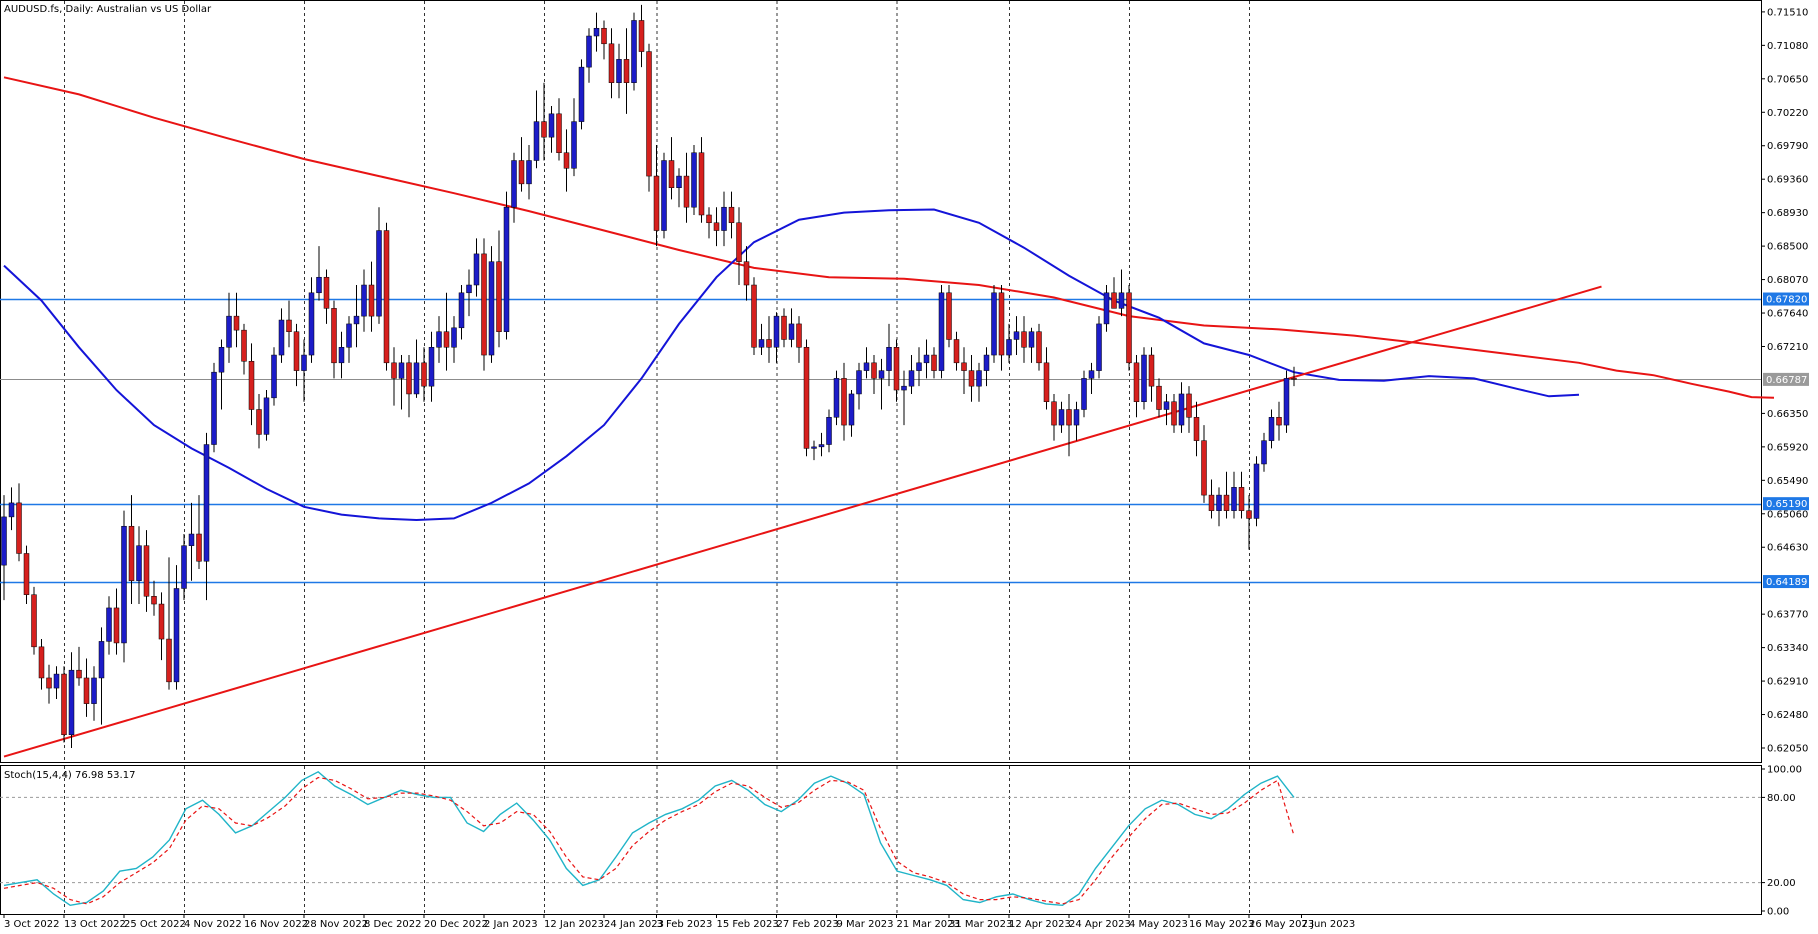 This screenshot has width=1818, height=934. What do you see at coordinates (1787, 314) in the screenshot?
I see `price-tick-label: 0.67640` at bounding box center [1787, 314].